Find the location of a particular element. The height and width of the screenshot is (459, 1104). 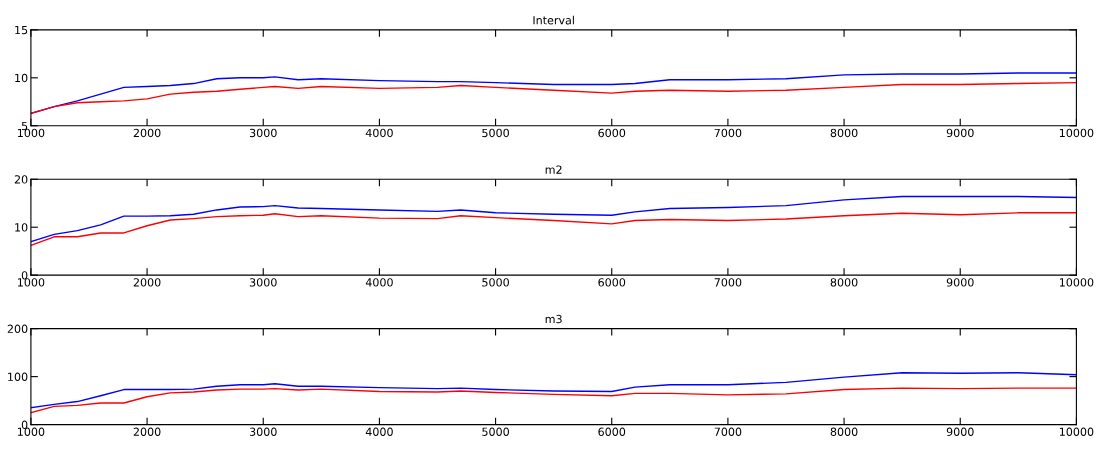

chart-title: m3 is located at coordinates (553, 319).